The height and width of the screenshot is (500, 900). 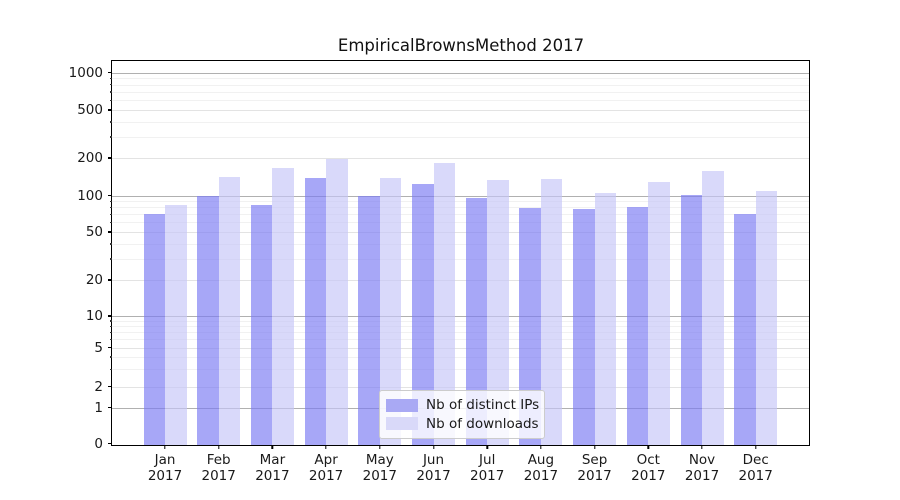 I want to click on x-tick-nov, so click(x=702, y=446).